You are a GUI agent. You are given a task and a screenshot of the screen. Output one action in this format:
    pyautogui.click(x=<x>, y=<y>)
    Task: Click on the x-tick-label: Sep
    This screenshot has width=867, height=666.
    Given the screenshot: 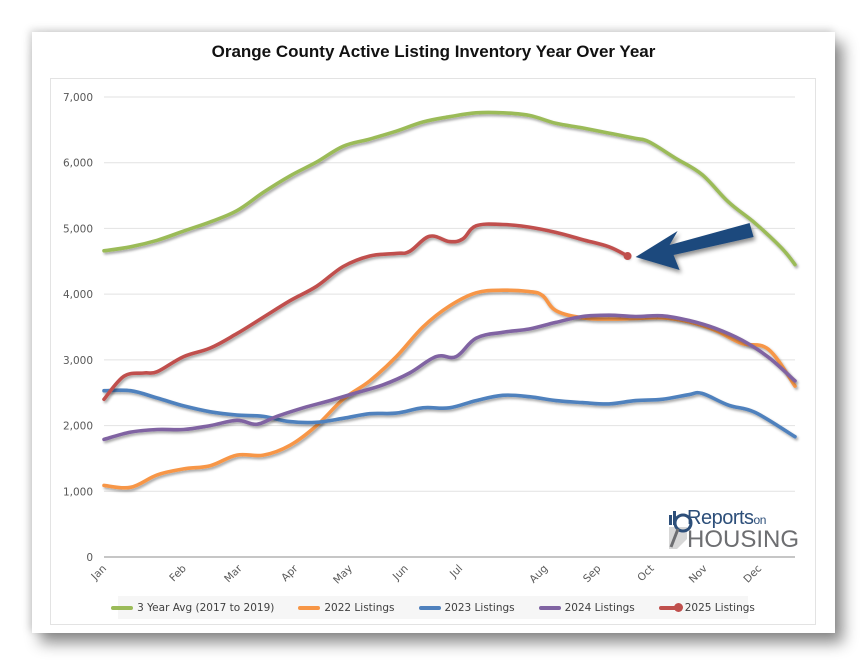 What is the action you would take?
    pyautogui.click(x=592, y=573)
    